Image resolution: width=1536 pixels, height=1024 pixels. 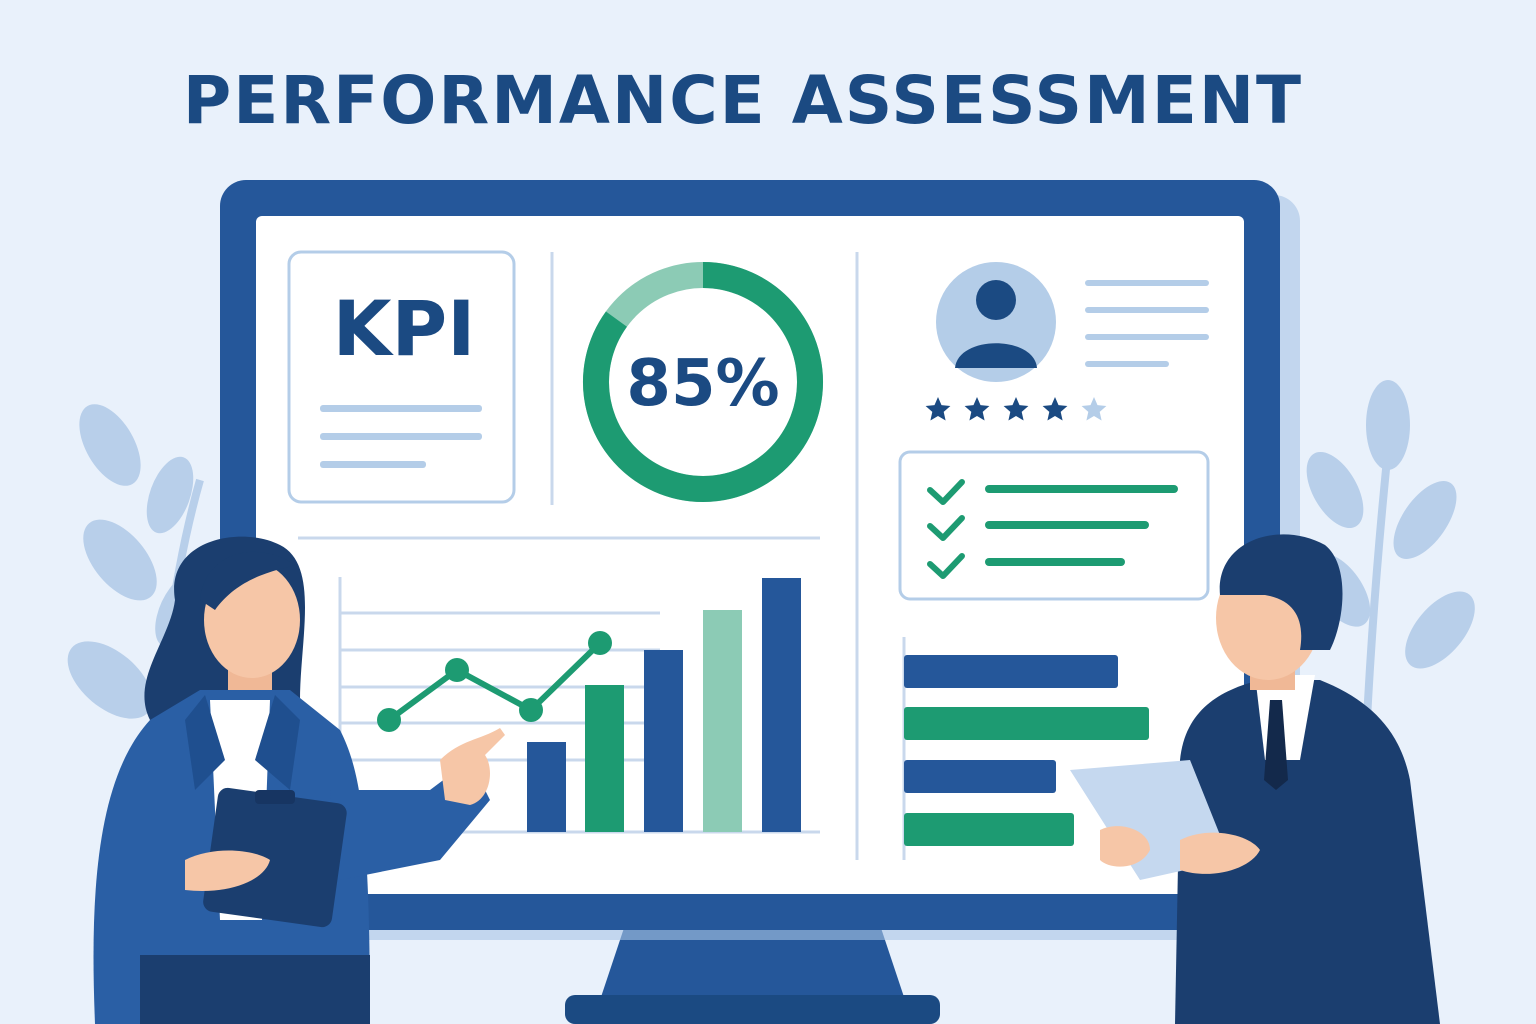 I want to click on progress-ring: 85%, so click(x=703, y=382).